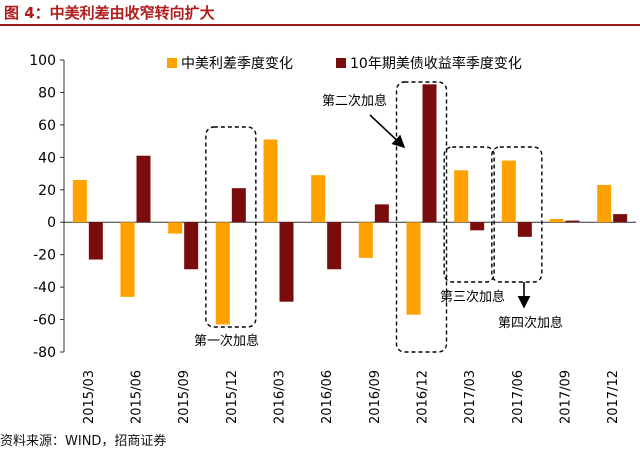 This screenshot has width=640, height=451. I want to click on y-tick-label: -20, so click(44, 256).